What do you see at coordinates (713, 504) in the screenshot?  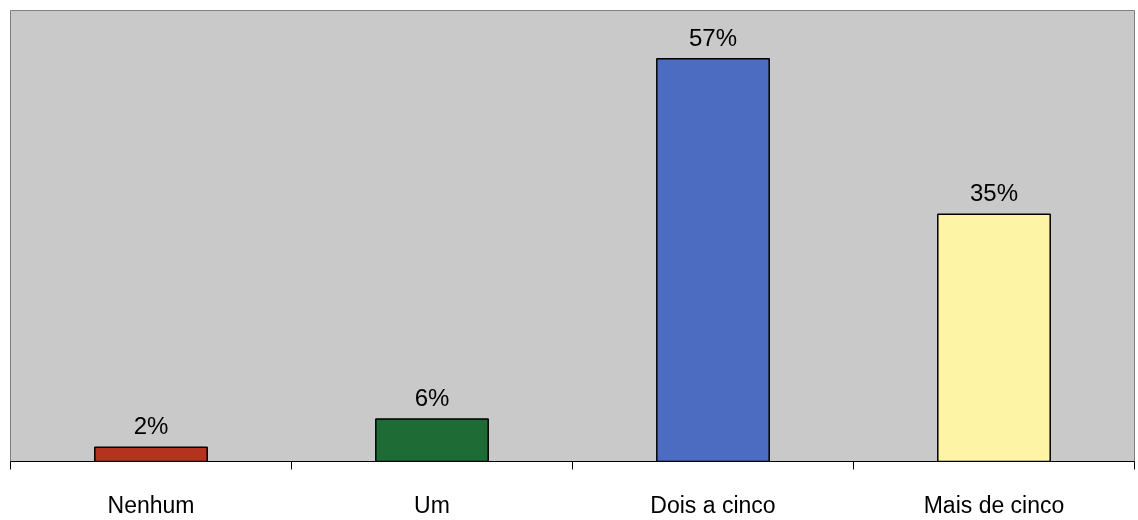 I see `x-tick-label: Dois a cinco` at bounding box center [713, 504].